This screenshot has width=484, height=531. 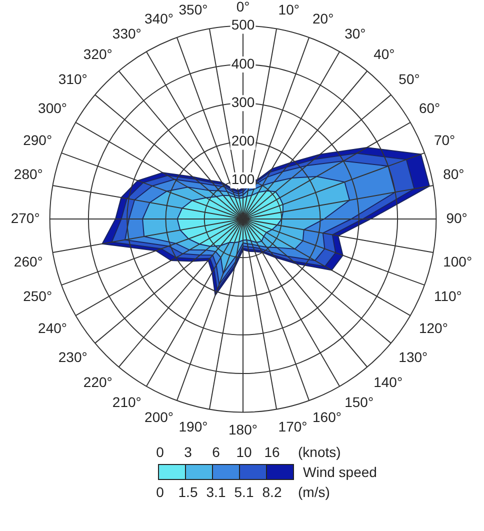 I want to click on y-tick-label: 500, so click(x=243, y=24).